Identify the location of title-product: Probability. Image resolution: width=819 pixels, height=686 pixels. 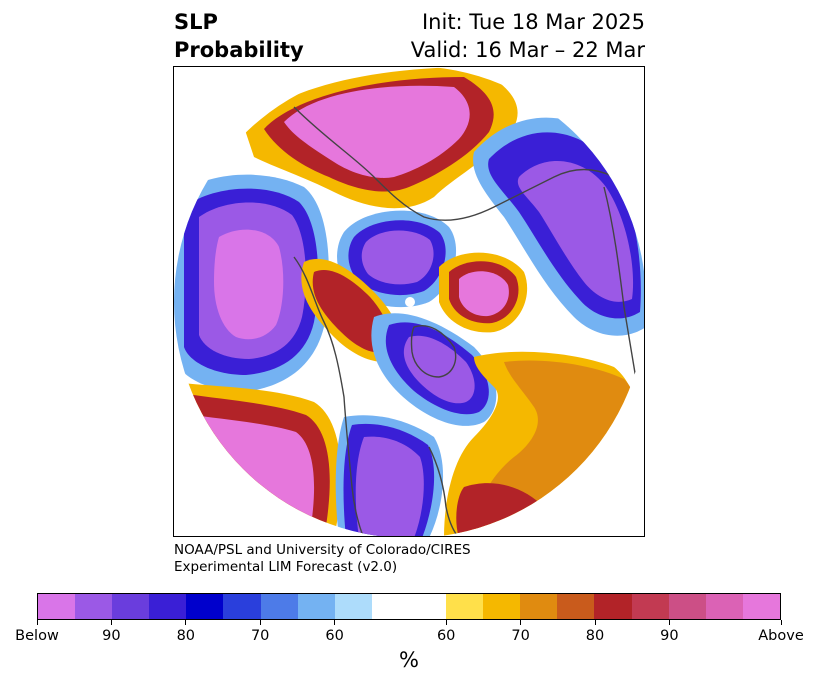
(239, 50).